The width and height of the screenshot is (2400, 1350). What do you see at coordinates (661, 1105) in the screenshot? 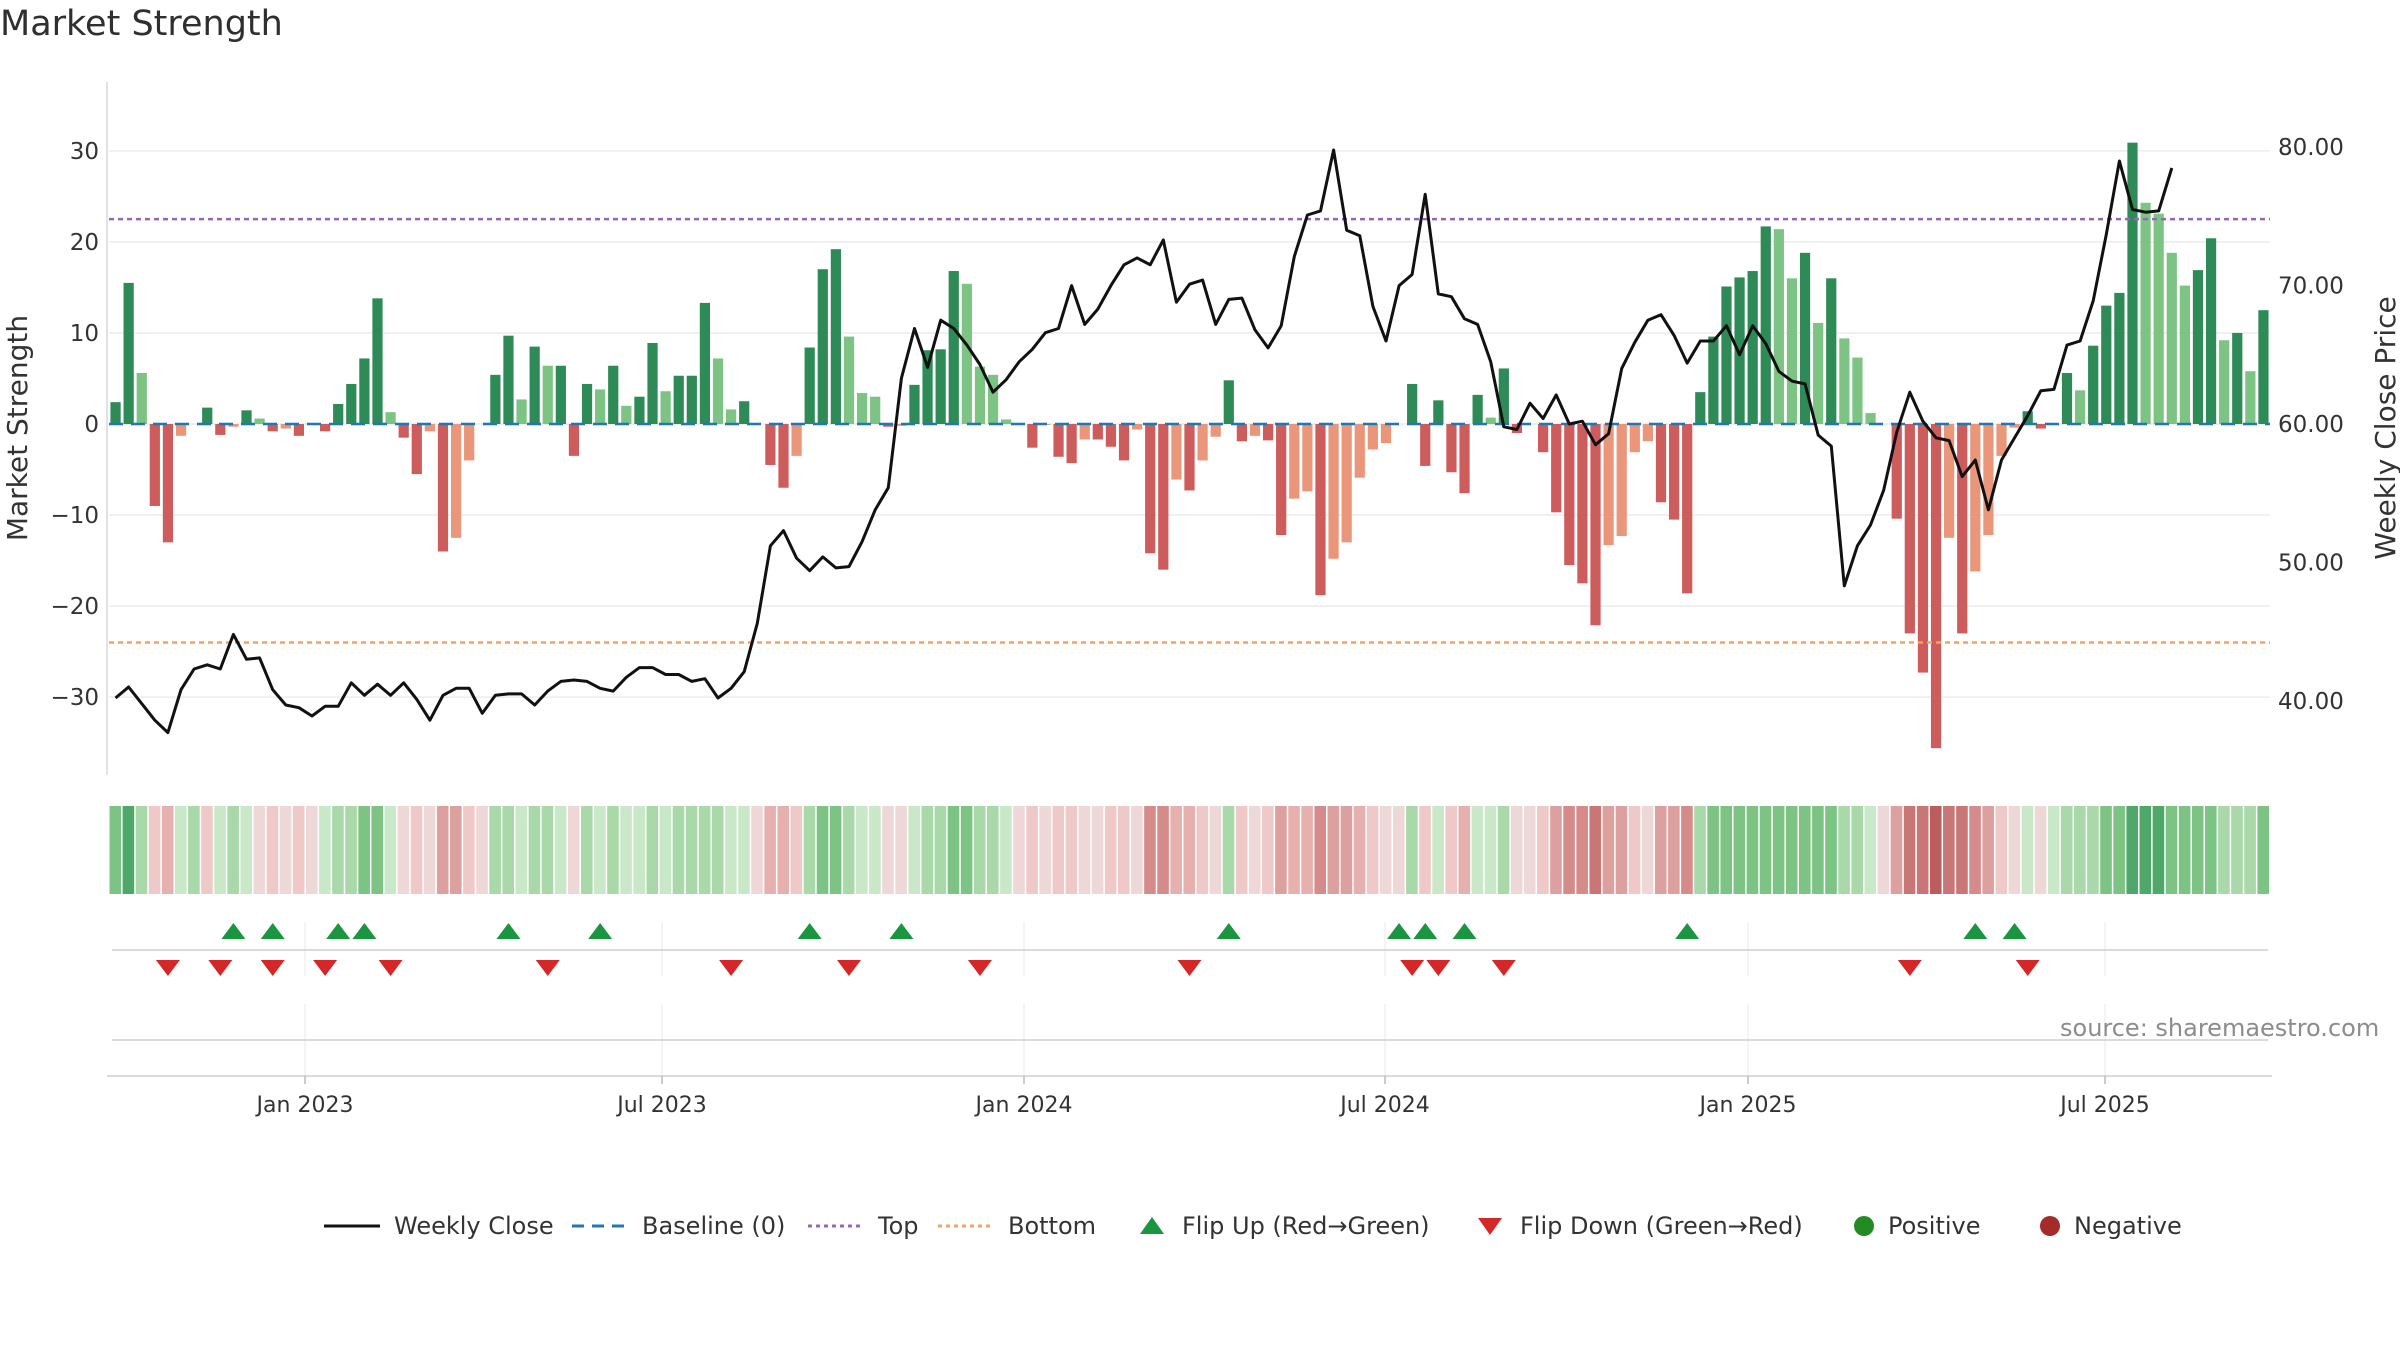
I see `x-tick-label: Jul 2023` at bounding box center [661, 1105].